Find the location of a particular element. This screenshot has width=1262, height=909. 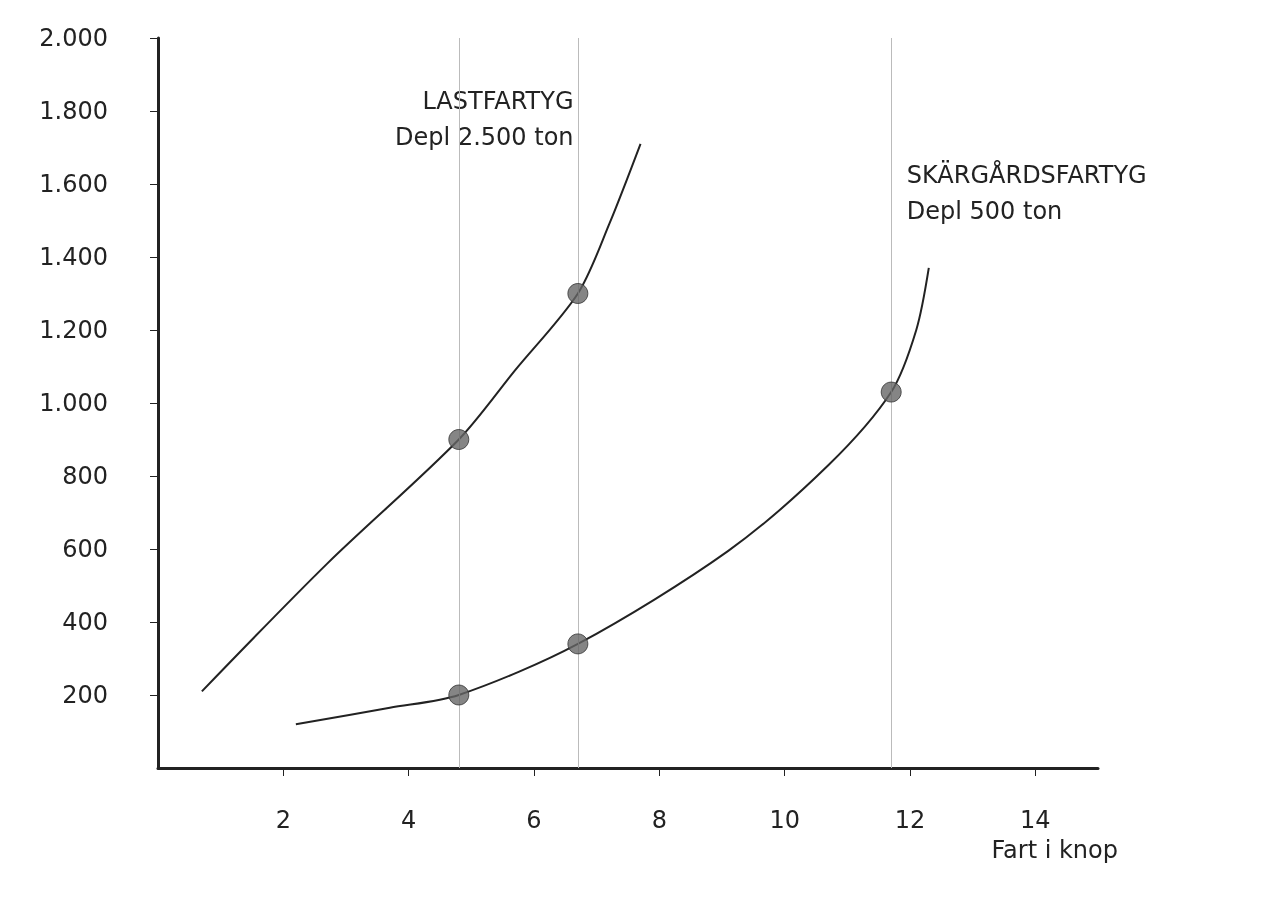

x-tick-label: 8 is located at coordinates (659, 820).